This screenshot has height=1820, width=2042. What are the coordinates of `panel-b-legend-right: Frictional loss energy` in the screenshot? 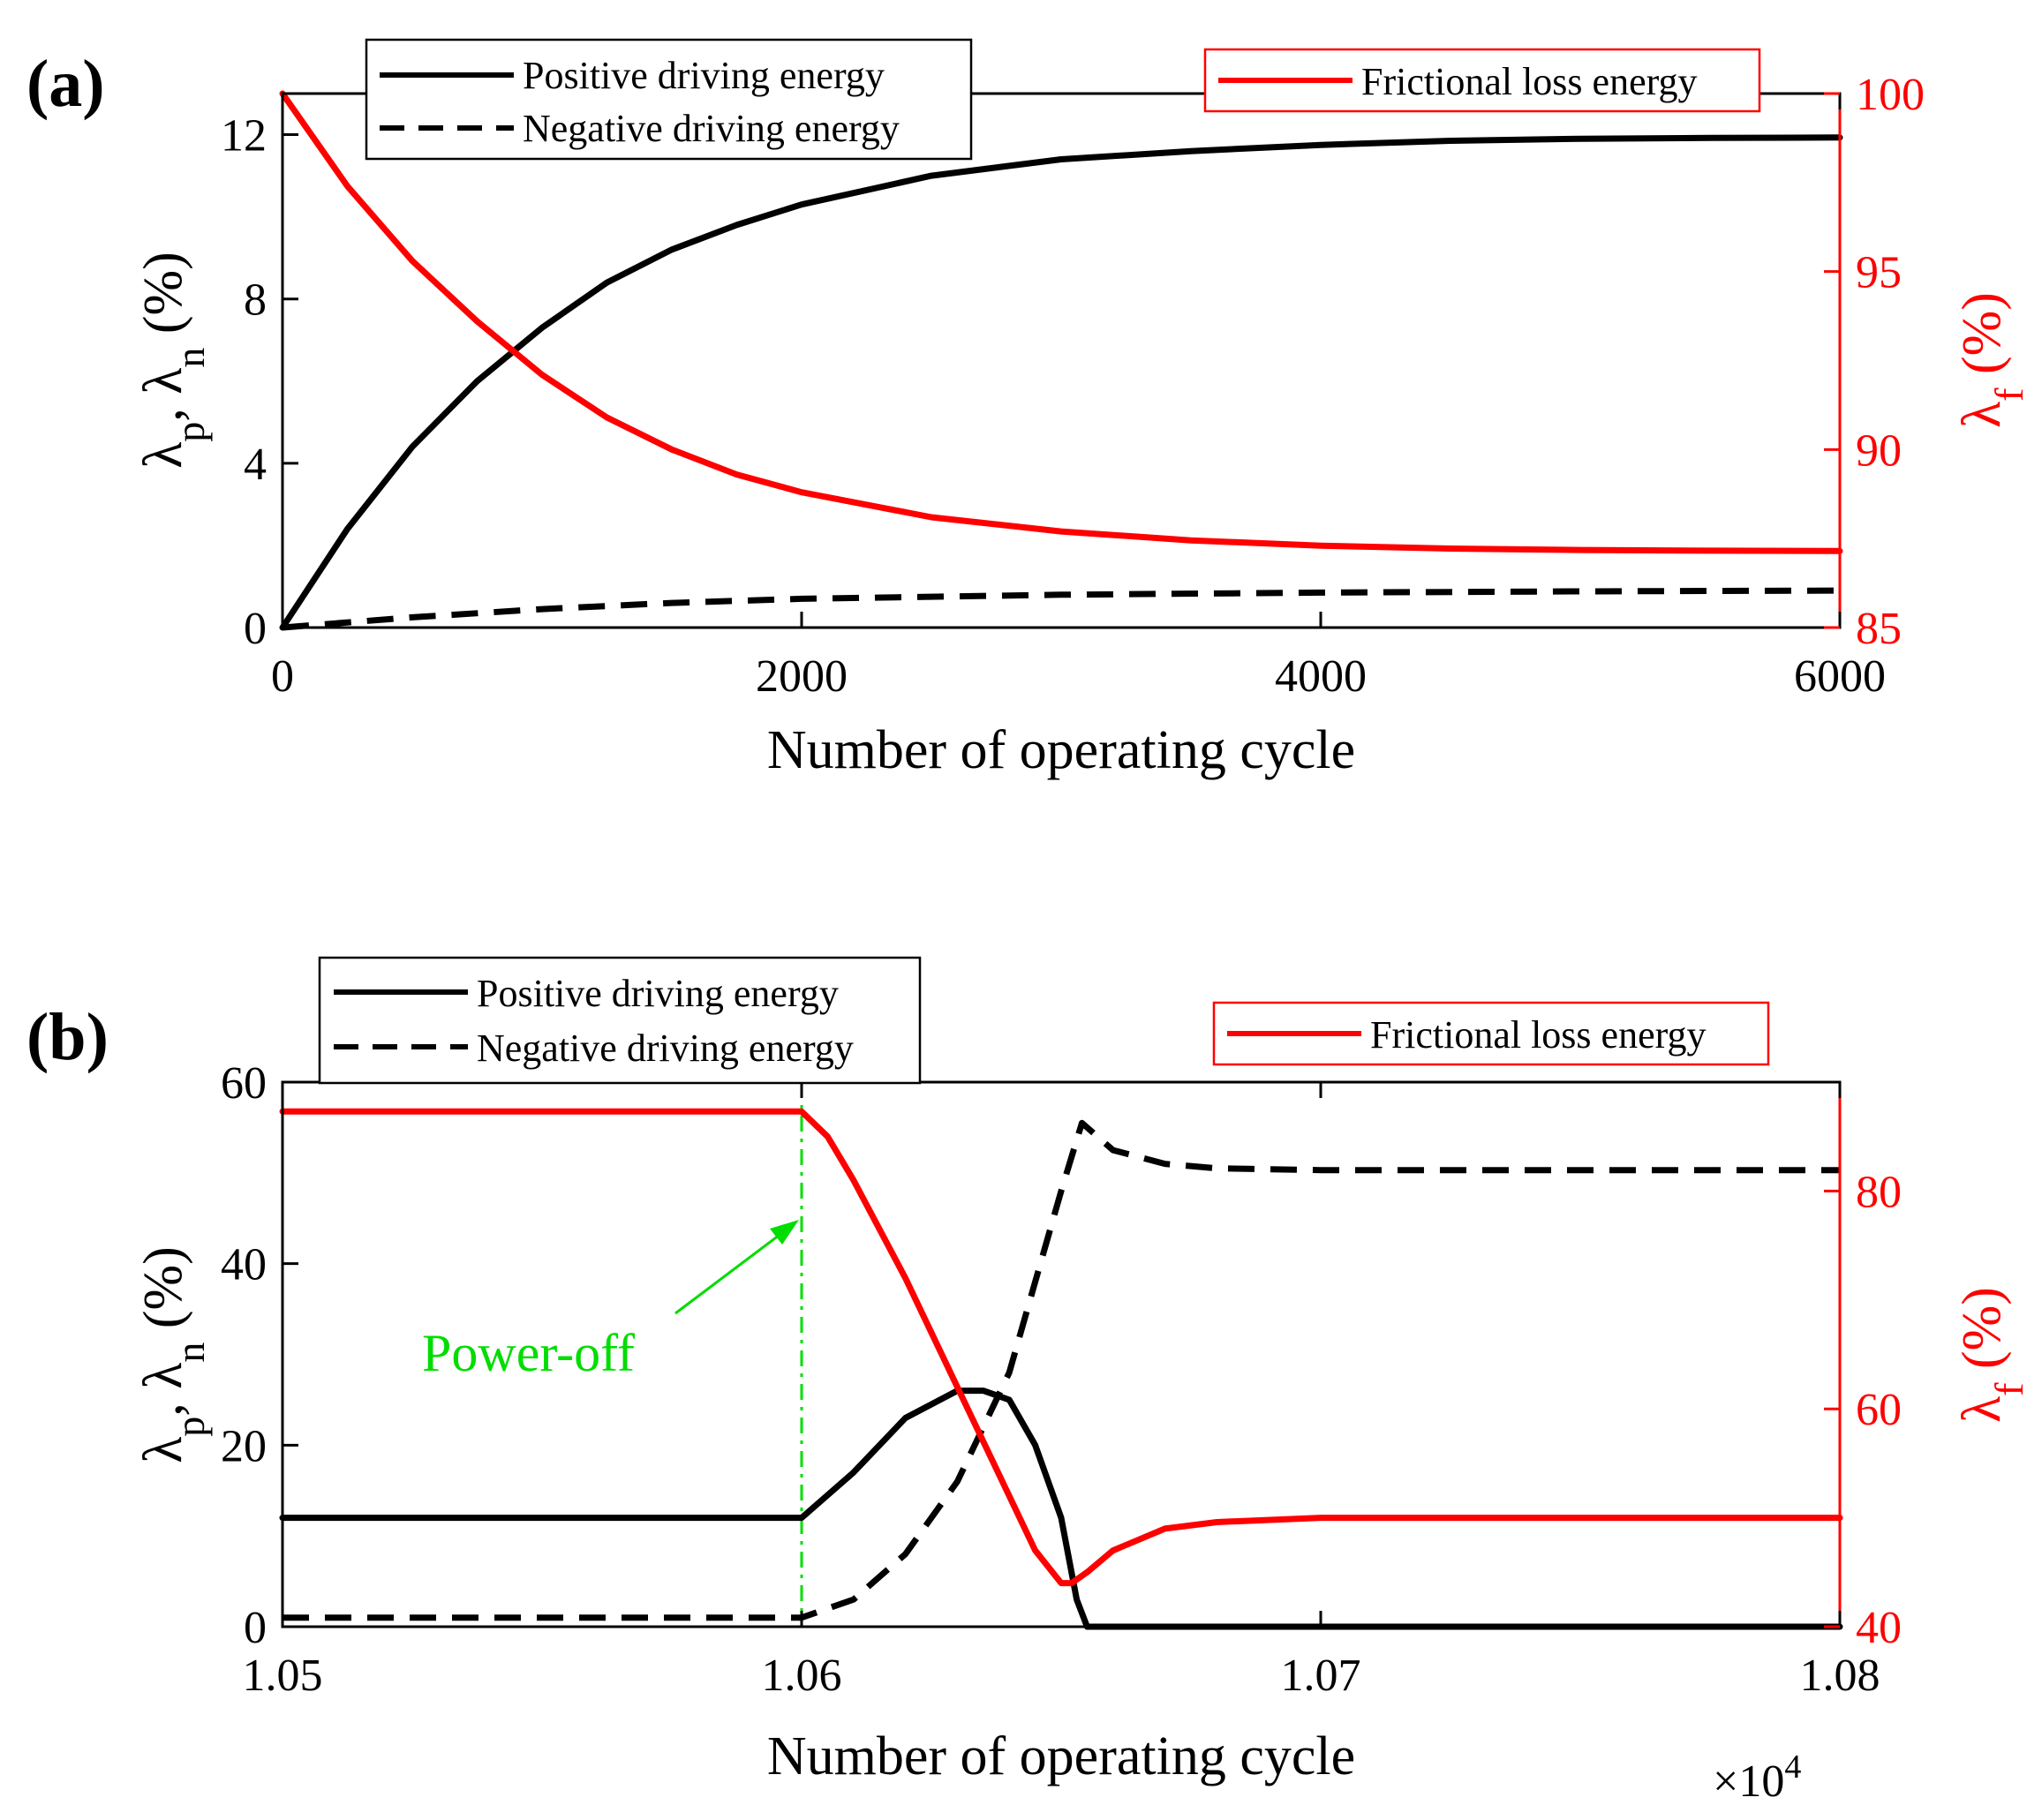 It's located at (1491, 1033).